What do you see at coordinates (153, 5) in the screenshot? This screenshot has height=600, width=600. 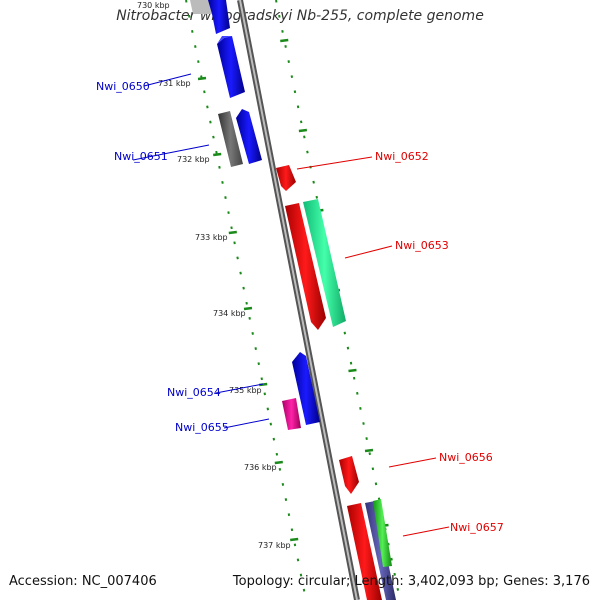 I see `scale-label-730: 730 kbp` at bounding box center [153, 5].